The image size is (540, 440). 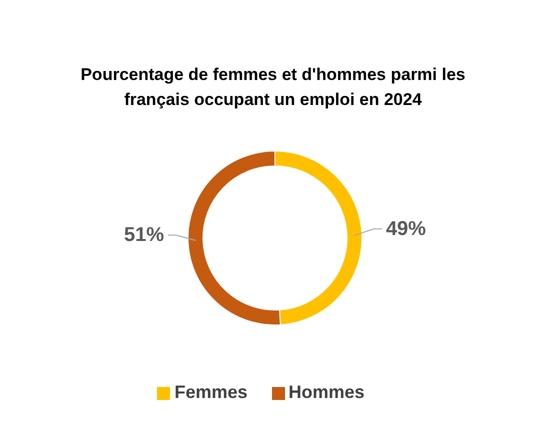 I want to click on data-label: 51%, so click(x=144, y=235).